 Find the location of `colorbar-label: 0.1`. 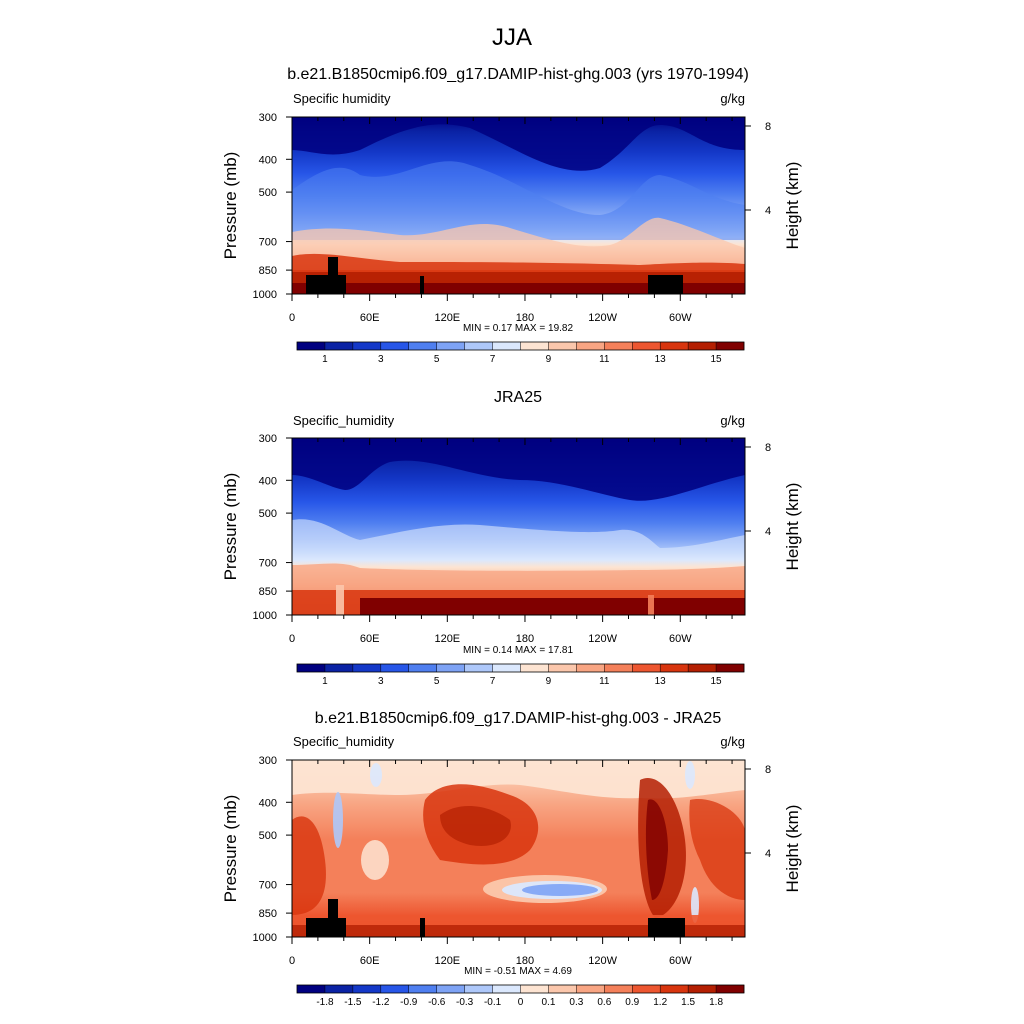

colorbar-label: 0.1 is located at coordinates (548, 1002).